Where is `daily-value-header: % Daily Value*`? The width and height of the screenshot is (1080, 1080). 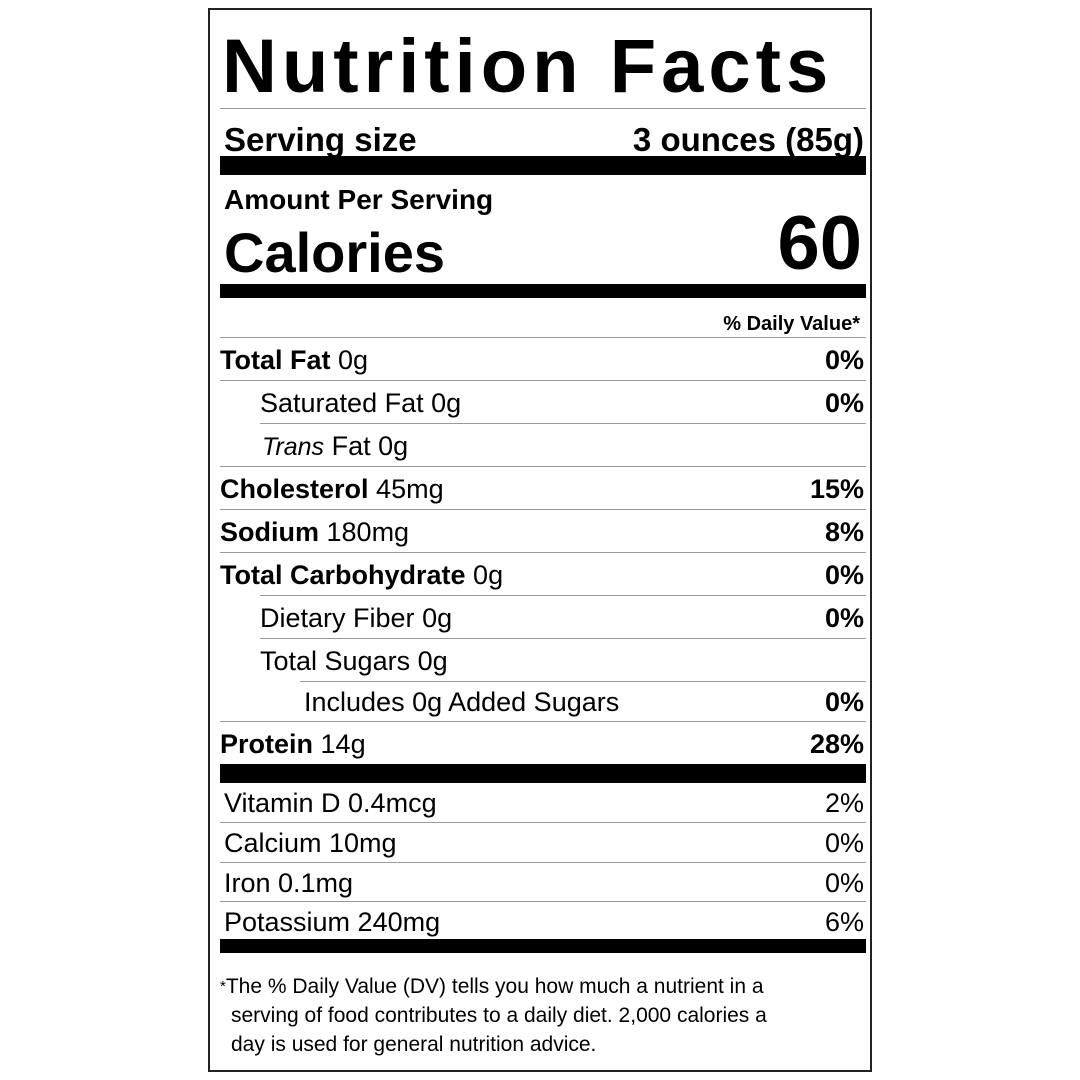
daily-value-header: % Daily Value* is located at coordinates (791, 324).